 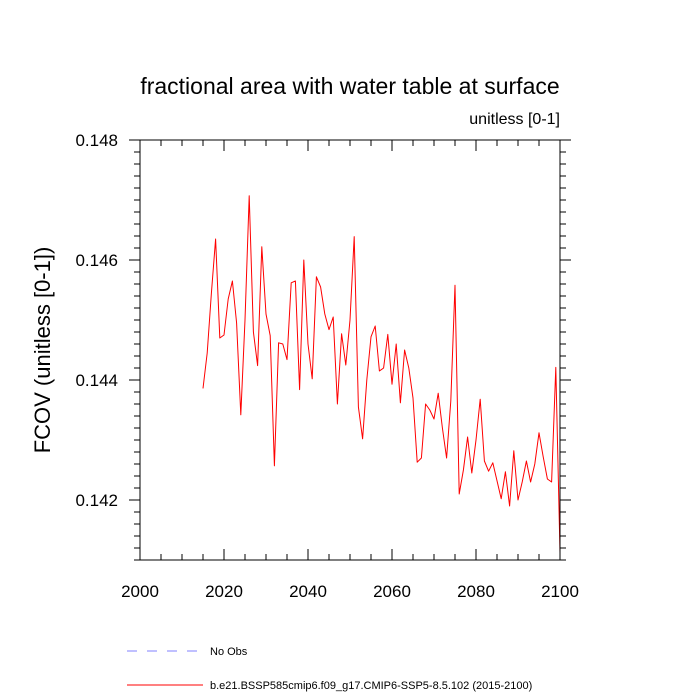 What do you see at coordinates (96, 380) in the screenshot?
I see `y-tick-label: 0.144` at bounding box center [96, 380].